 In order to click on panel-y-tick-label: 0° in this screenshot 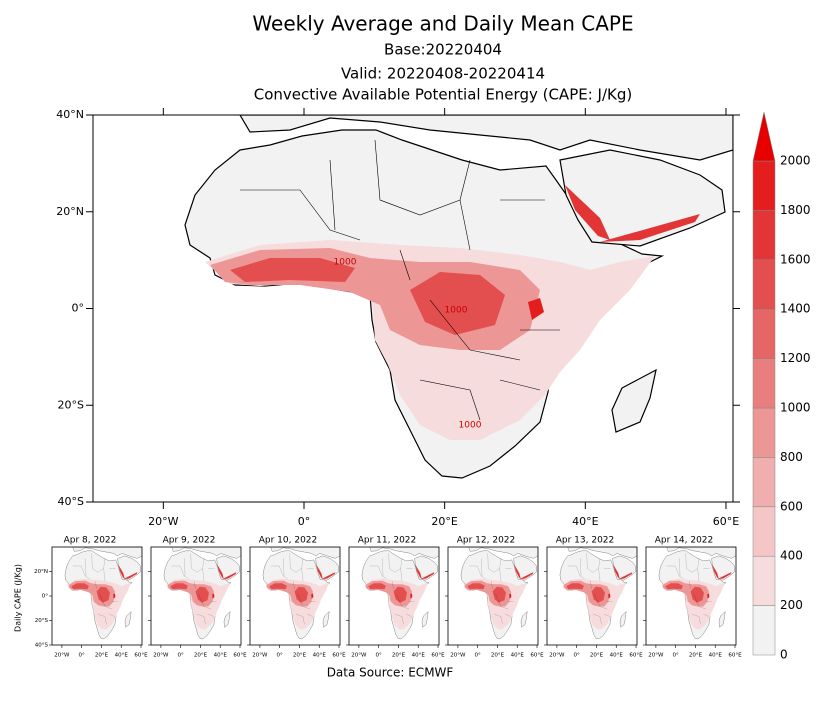, I will do `click(45, 597)`.